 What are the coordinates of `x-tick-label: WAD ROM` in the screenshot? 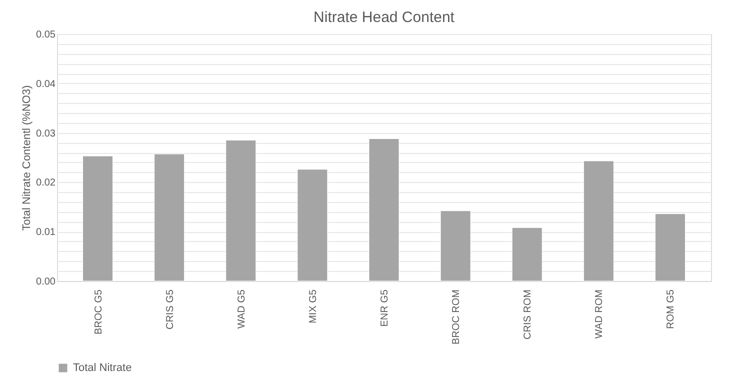 It's located at (600, 314).